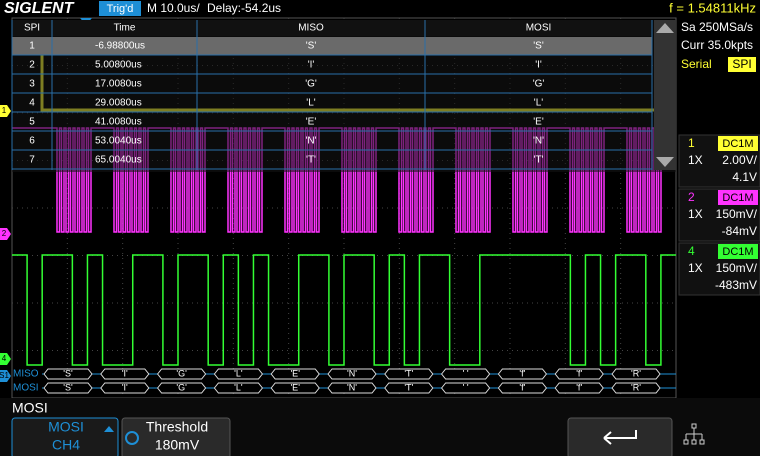 The height and width of the screenshot is (456, 760). Describe the element at coordinates (30, 408) in the screenshot. I see `mode-label: MOSI` at that location.